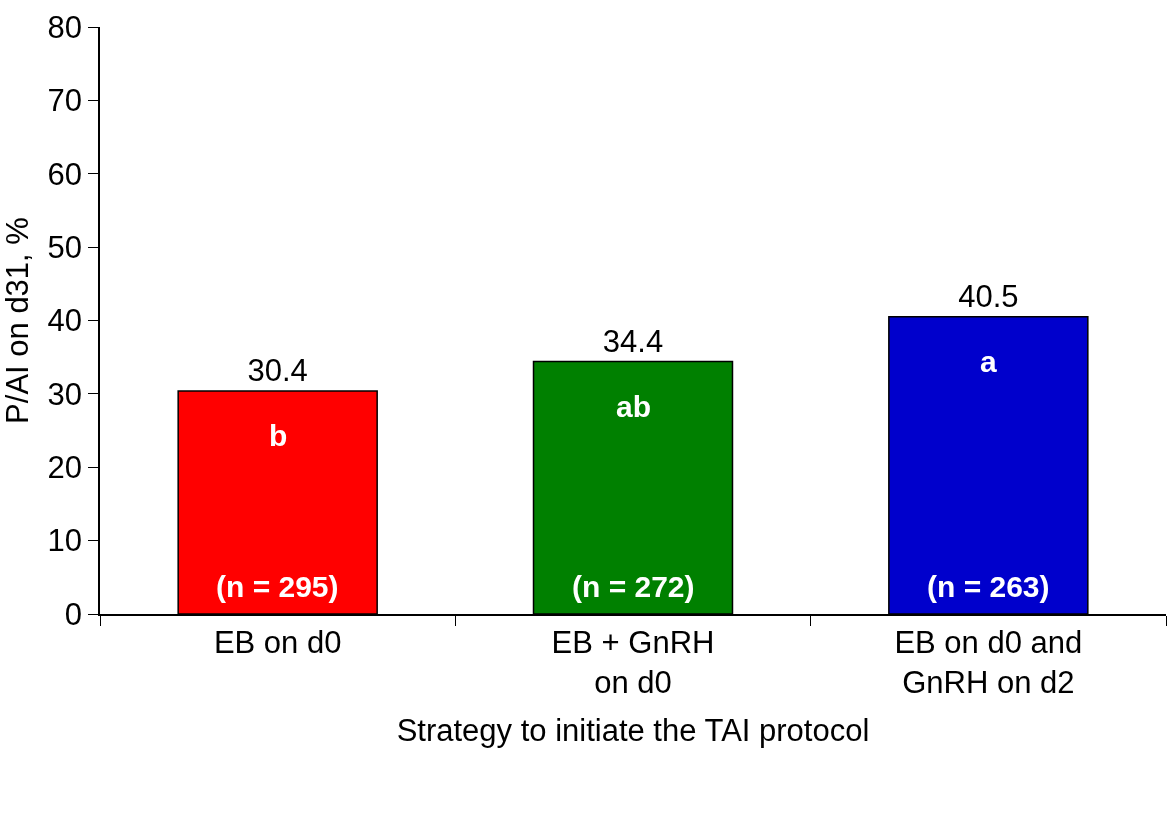 The image size is (1176, 814). I want to click on data-label: 40.5, so click(988, 296).